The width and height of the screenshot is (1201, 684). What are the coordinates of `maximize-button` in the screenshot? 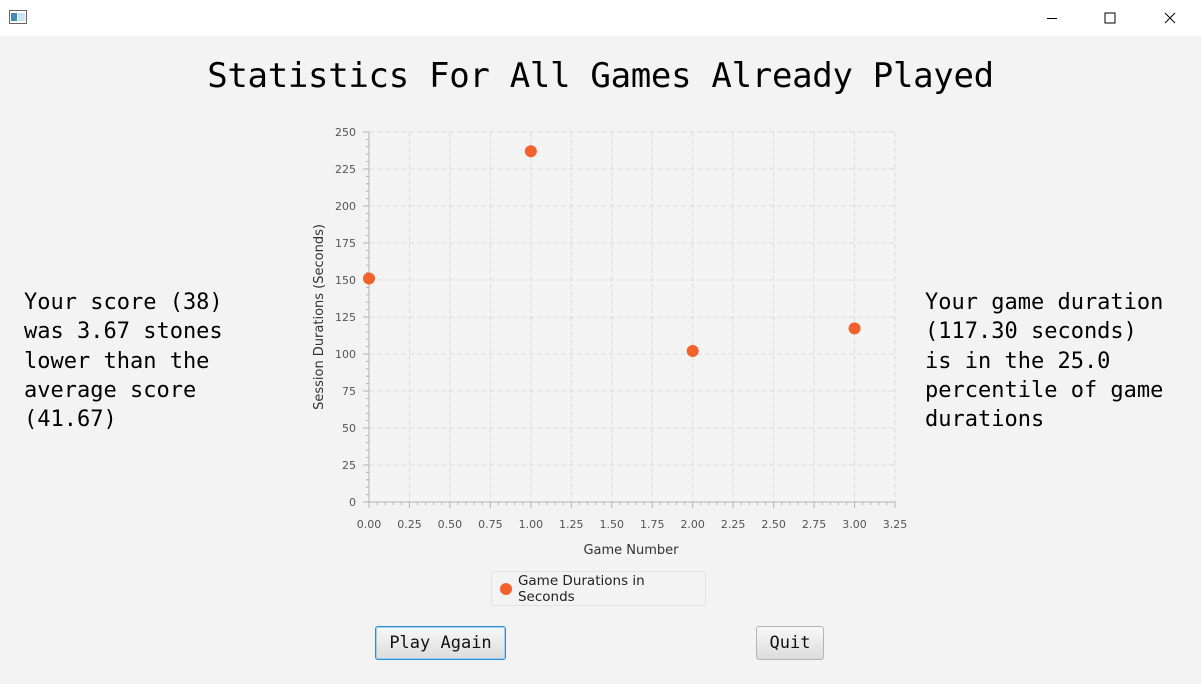 It's located at (1110, 18).